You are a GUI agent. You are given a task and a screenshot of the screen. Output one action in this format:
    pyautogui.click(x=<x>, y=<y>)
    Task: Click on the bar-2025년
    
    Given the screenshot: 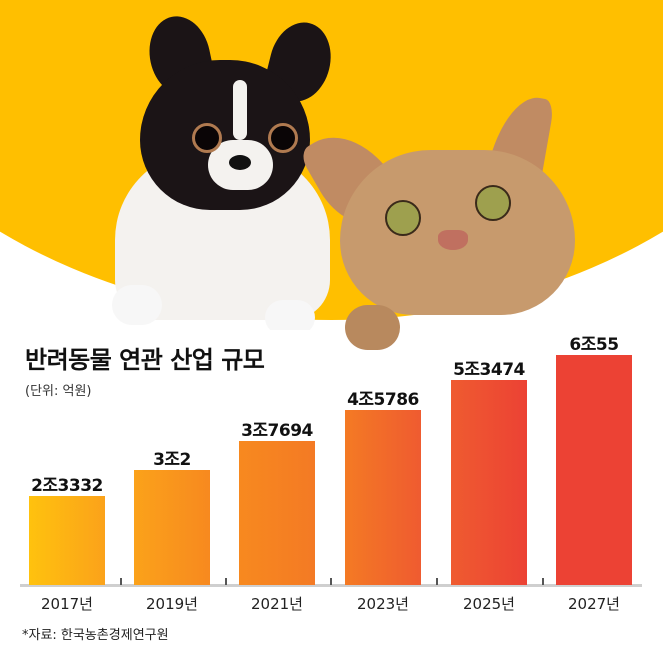 What is the action you would take?
    pyautogui.click(x=489, y=482)
    